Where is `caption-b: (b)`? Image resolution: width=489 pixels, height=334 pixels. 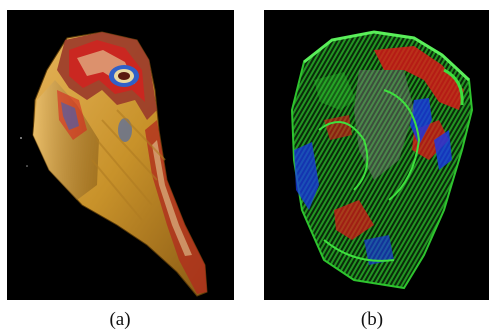 caption-b: (b) is located at coordinates (372, 319).